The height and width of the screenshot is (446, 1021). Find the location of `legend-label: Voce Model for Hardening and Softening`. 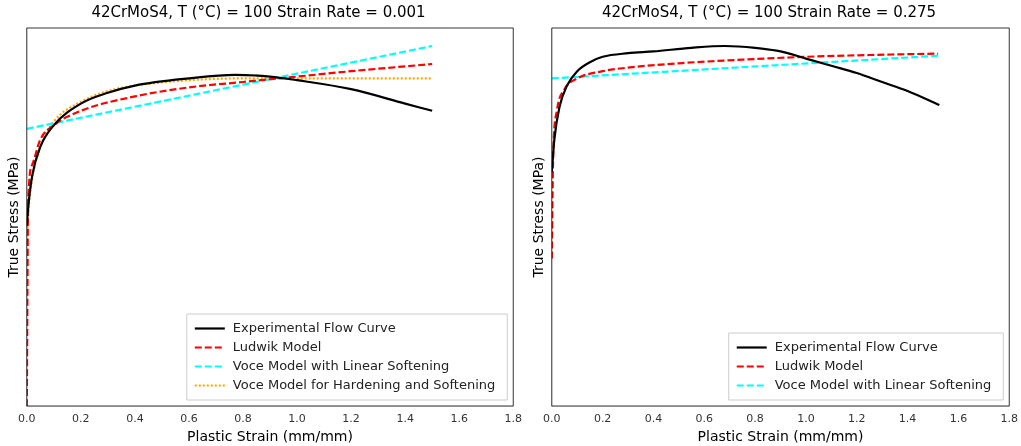

legend-label: Voce Model for Hardening and Softening is located at coordinates (364, 384).